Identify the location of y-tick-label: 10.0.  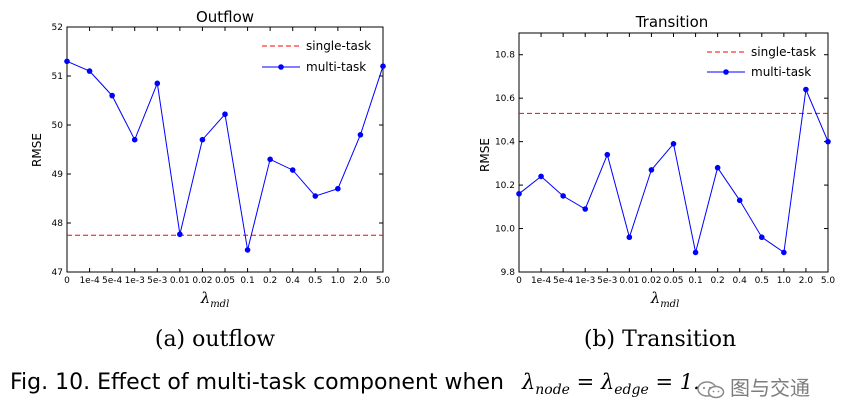
(505, 230).